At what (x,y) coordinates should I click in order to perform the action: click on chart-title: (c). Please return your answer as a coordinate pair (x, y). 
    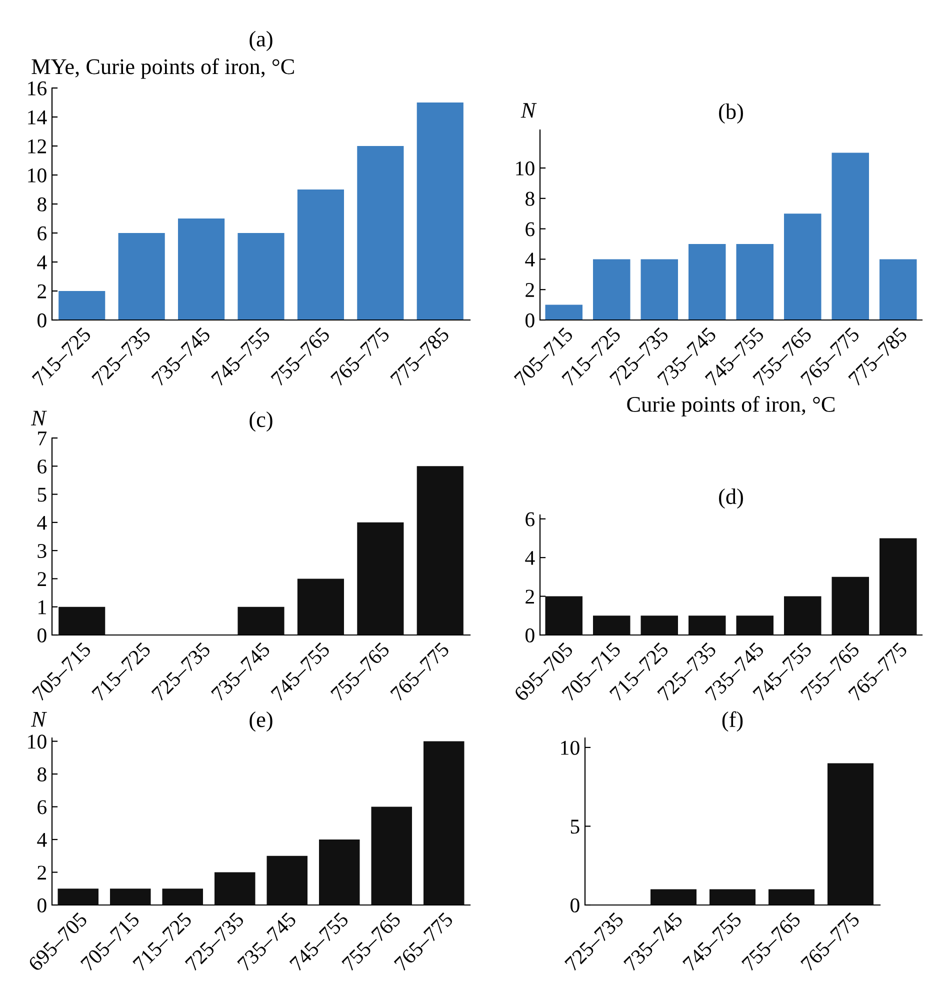
    Looking at the image, I should click on (261, 421).